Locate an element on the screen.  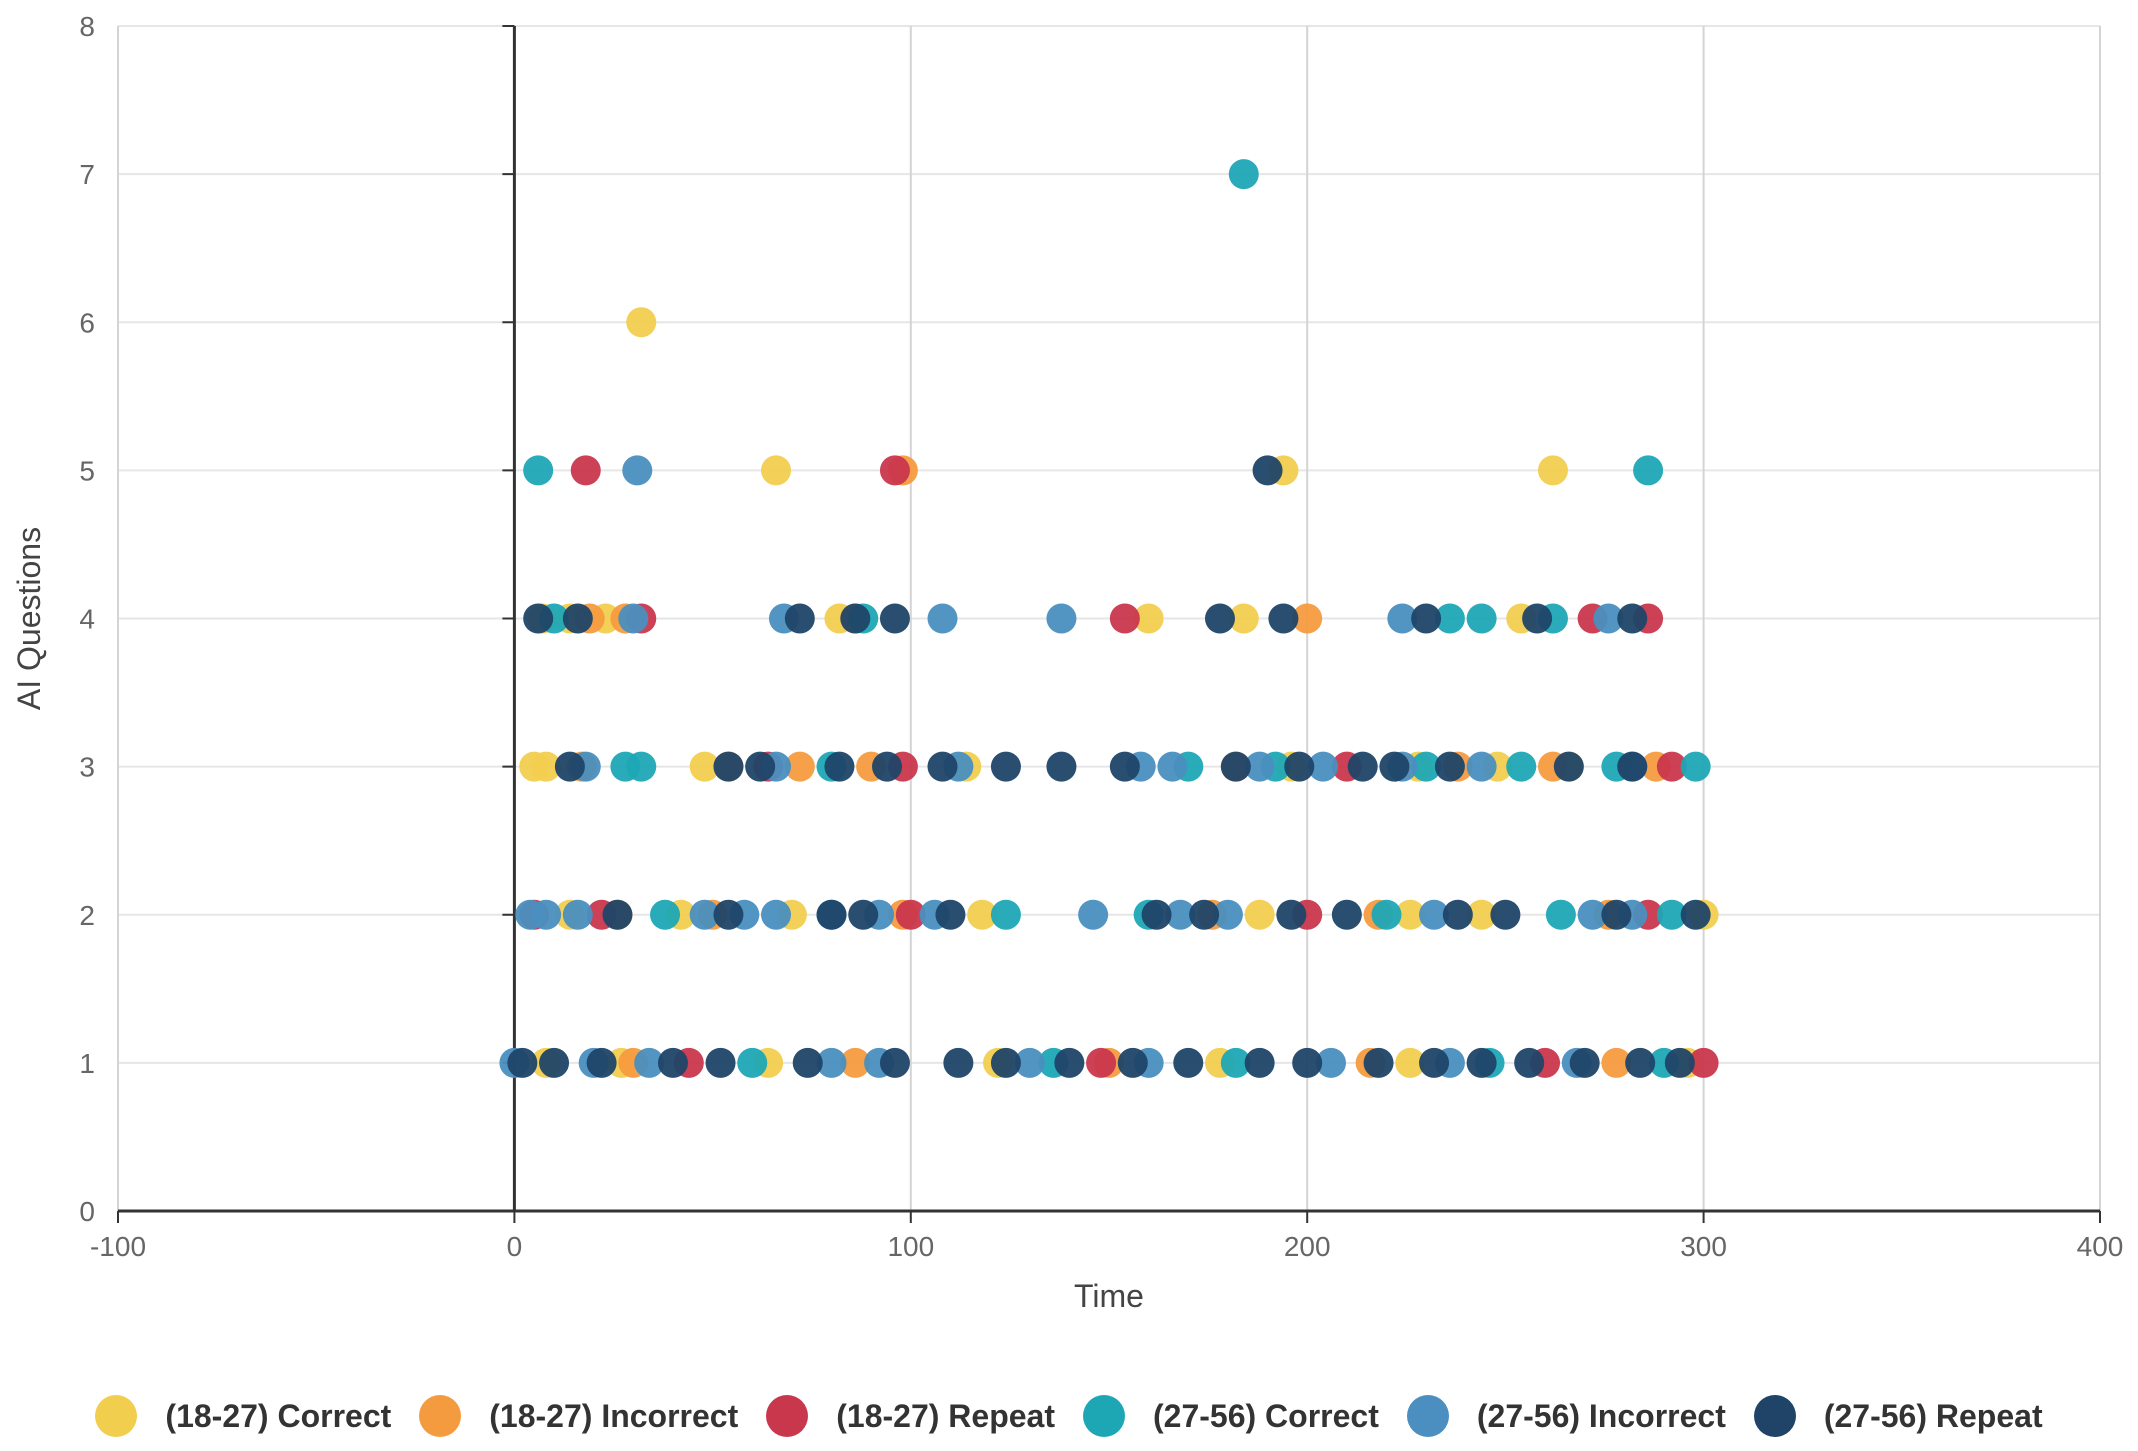
legend-item: (18-27) Incorrect is located at coordinates (578, 1416).